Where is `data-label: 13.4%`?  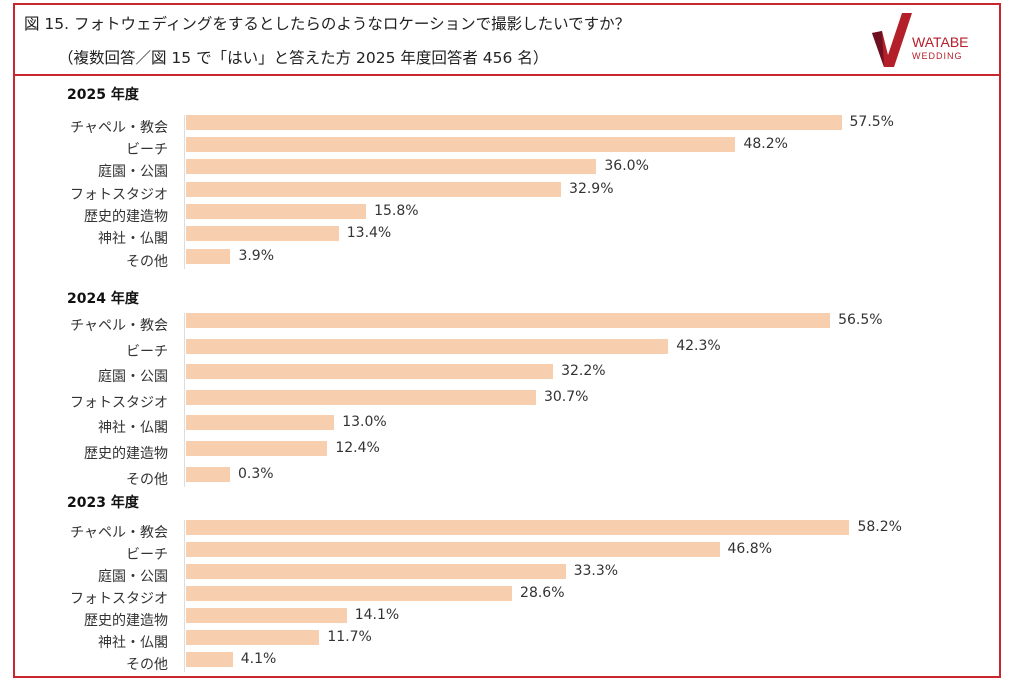 data-label: 13.4% is located at coordinates (369, 233).